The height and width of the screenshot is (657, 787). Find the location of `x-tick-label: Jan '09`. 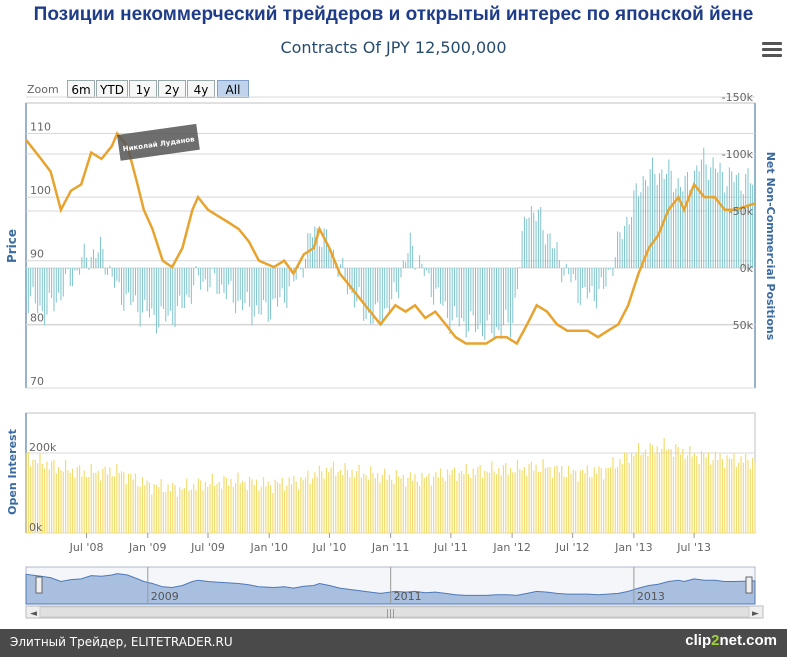

x-tick-label: Jan '09 is located at coordinates (147, 547).